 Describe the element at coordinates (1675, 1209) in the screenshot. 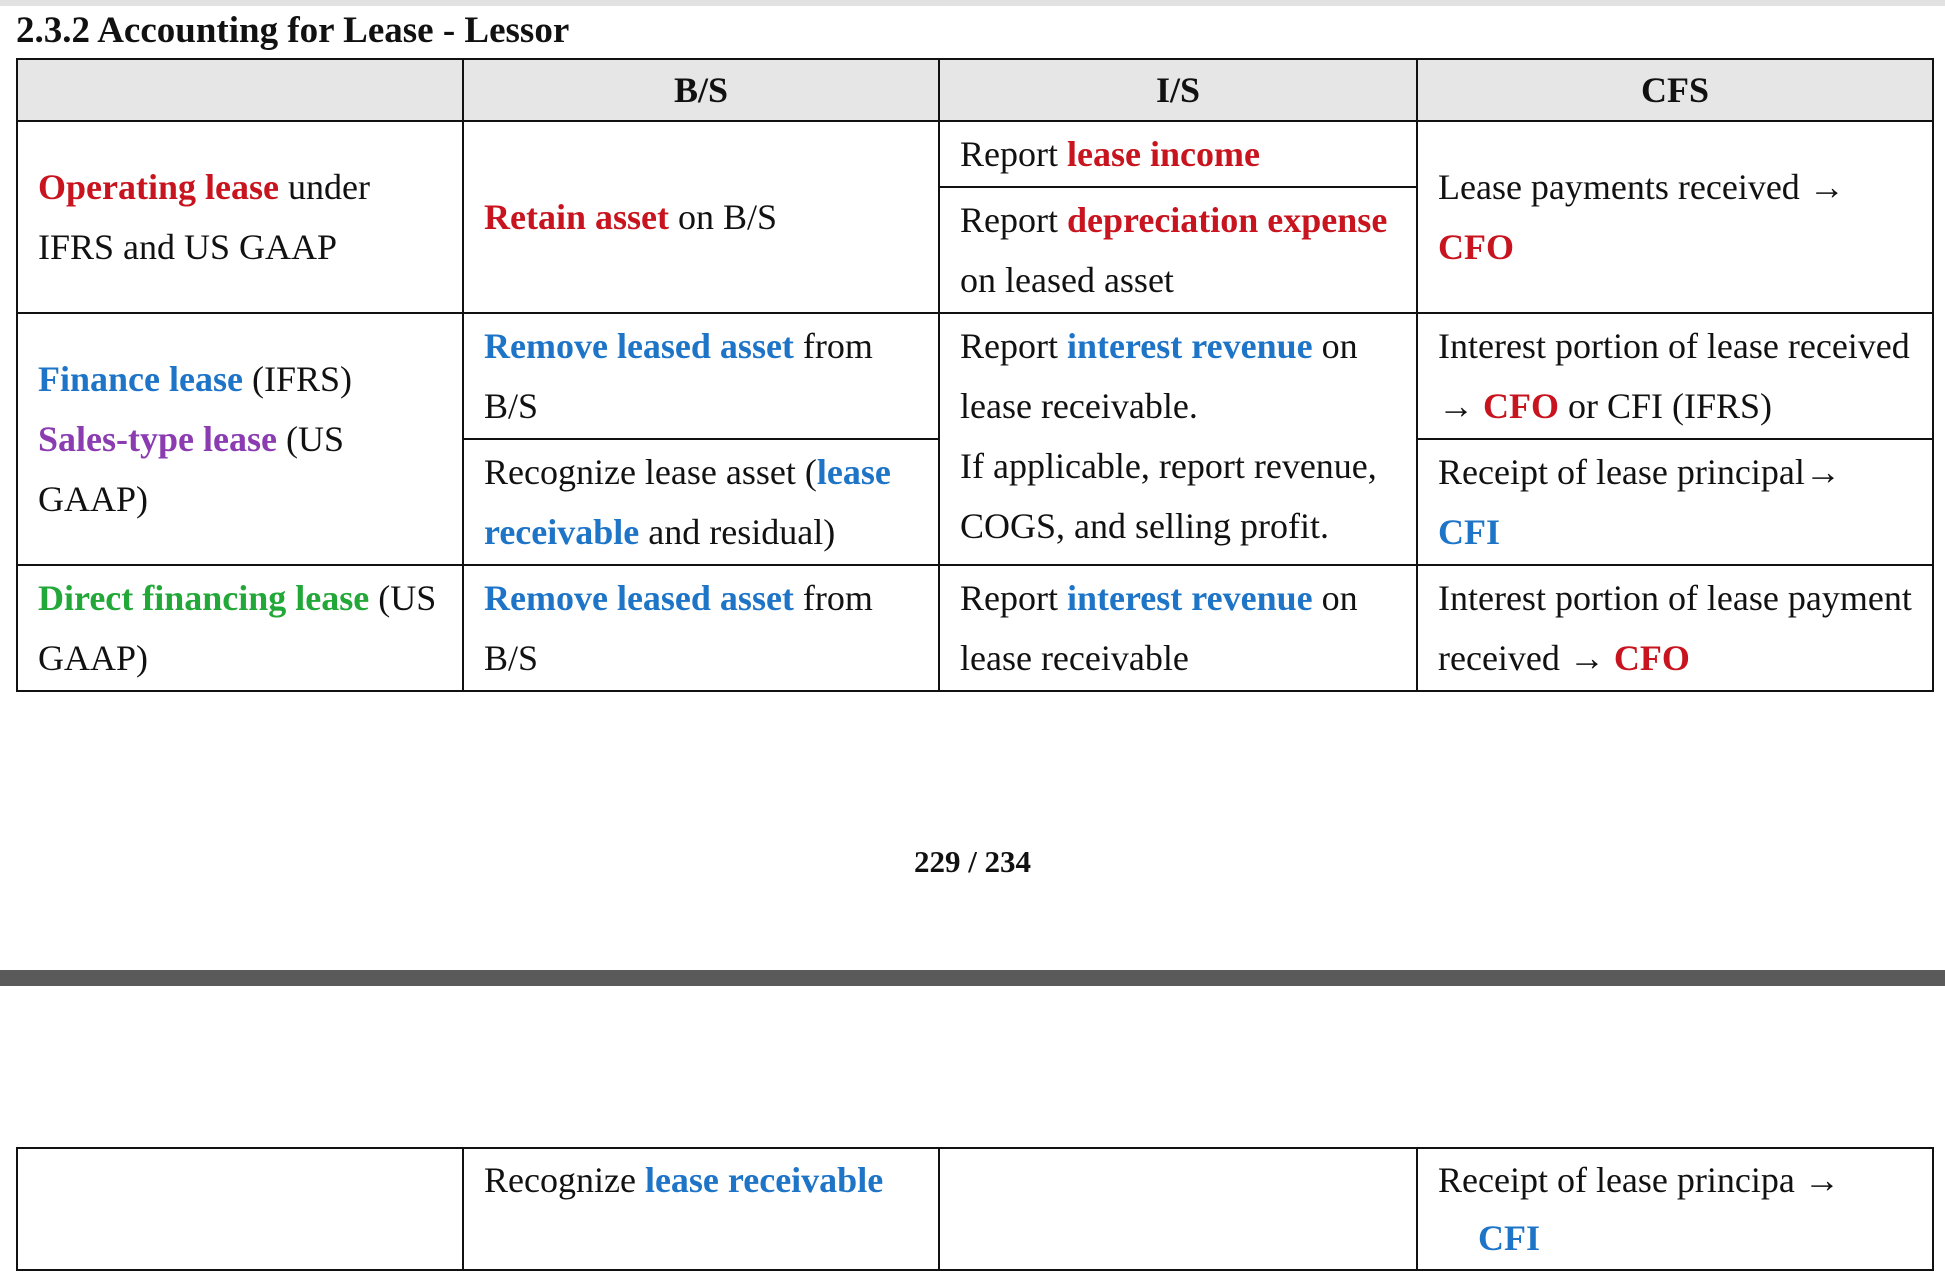

I see `next-page-cfs: Receipt of lease principa → CFI` at that location.